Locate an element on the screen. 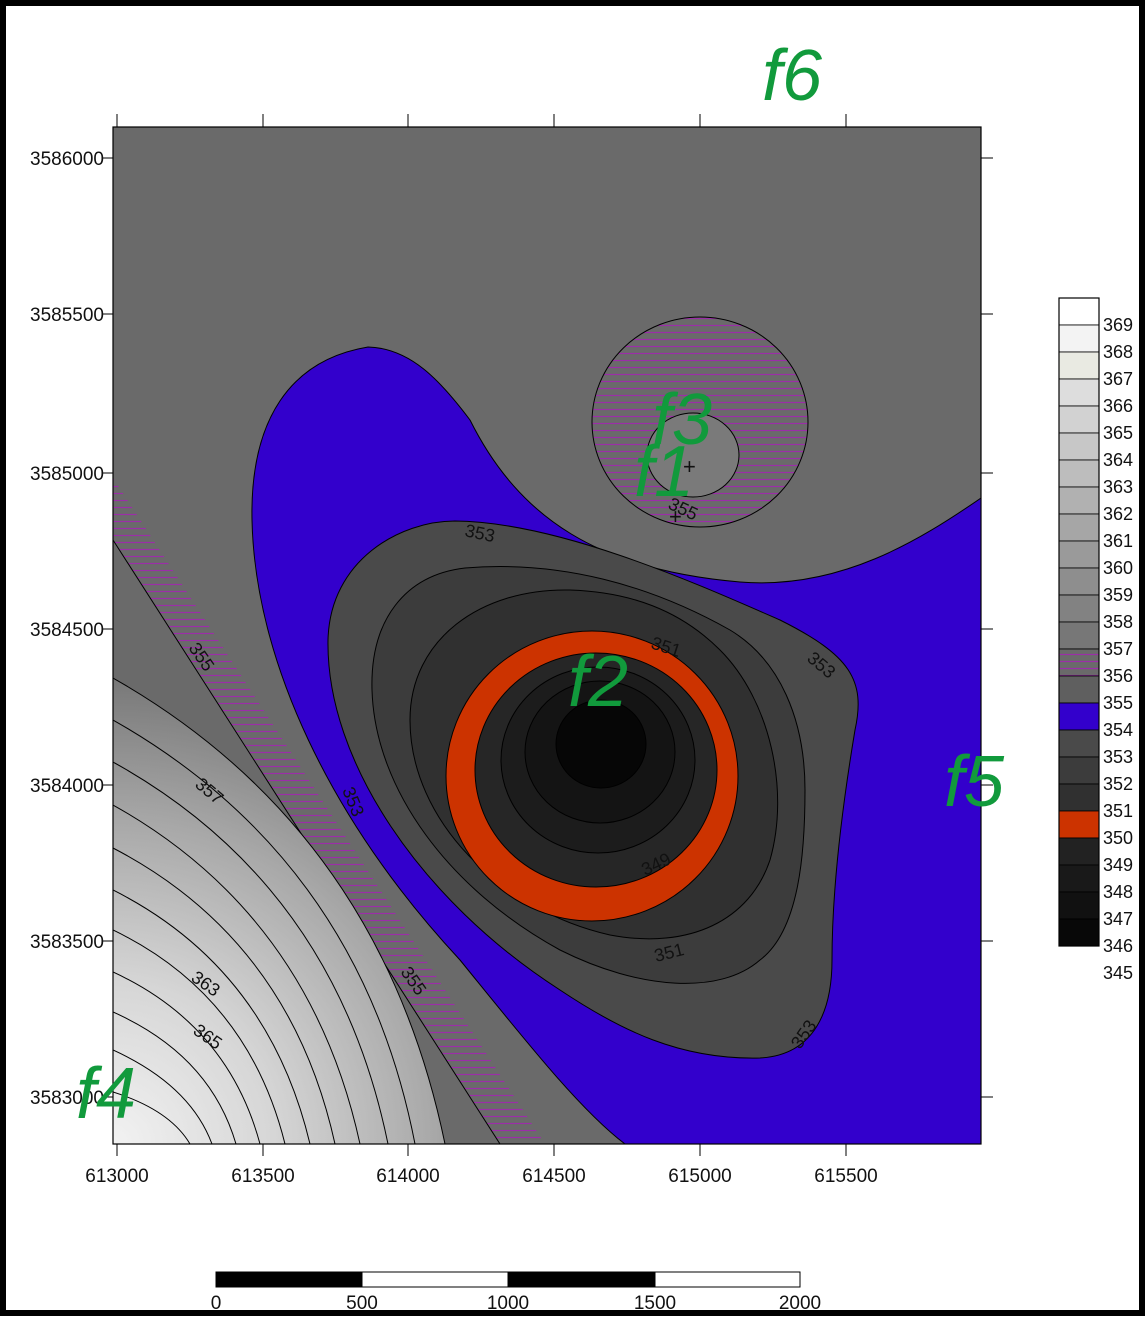  x-ticks-bottom is located at coordinates (481, 1150).